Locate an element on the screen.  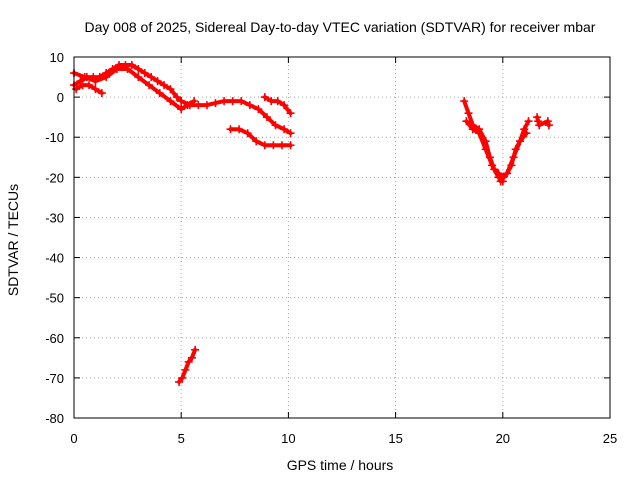
y-tick-label: -50 is located at coordinates (54, 298).